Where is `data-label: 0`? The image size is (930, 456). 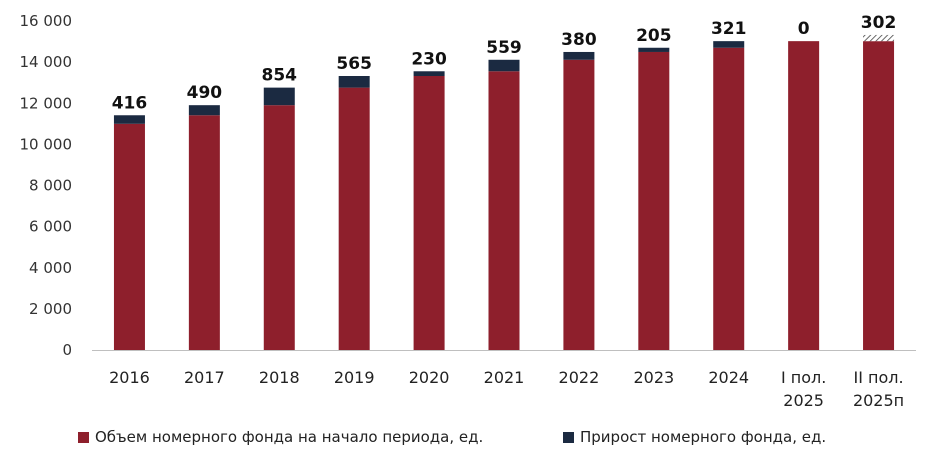 data-label: 0 is located at coordinates (804, 29).